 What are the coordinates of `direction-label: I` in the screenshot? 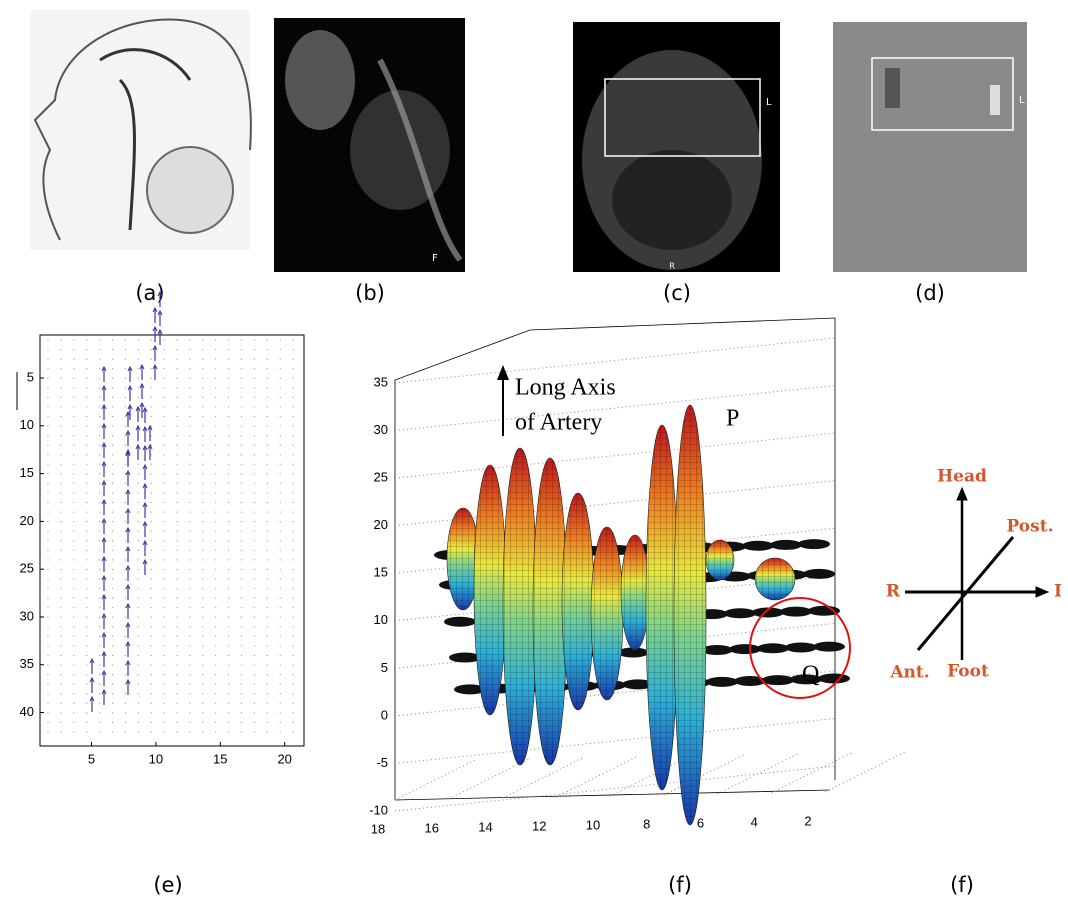 It's located at (1058, 592).